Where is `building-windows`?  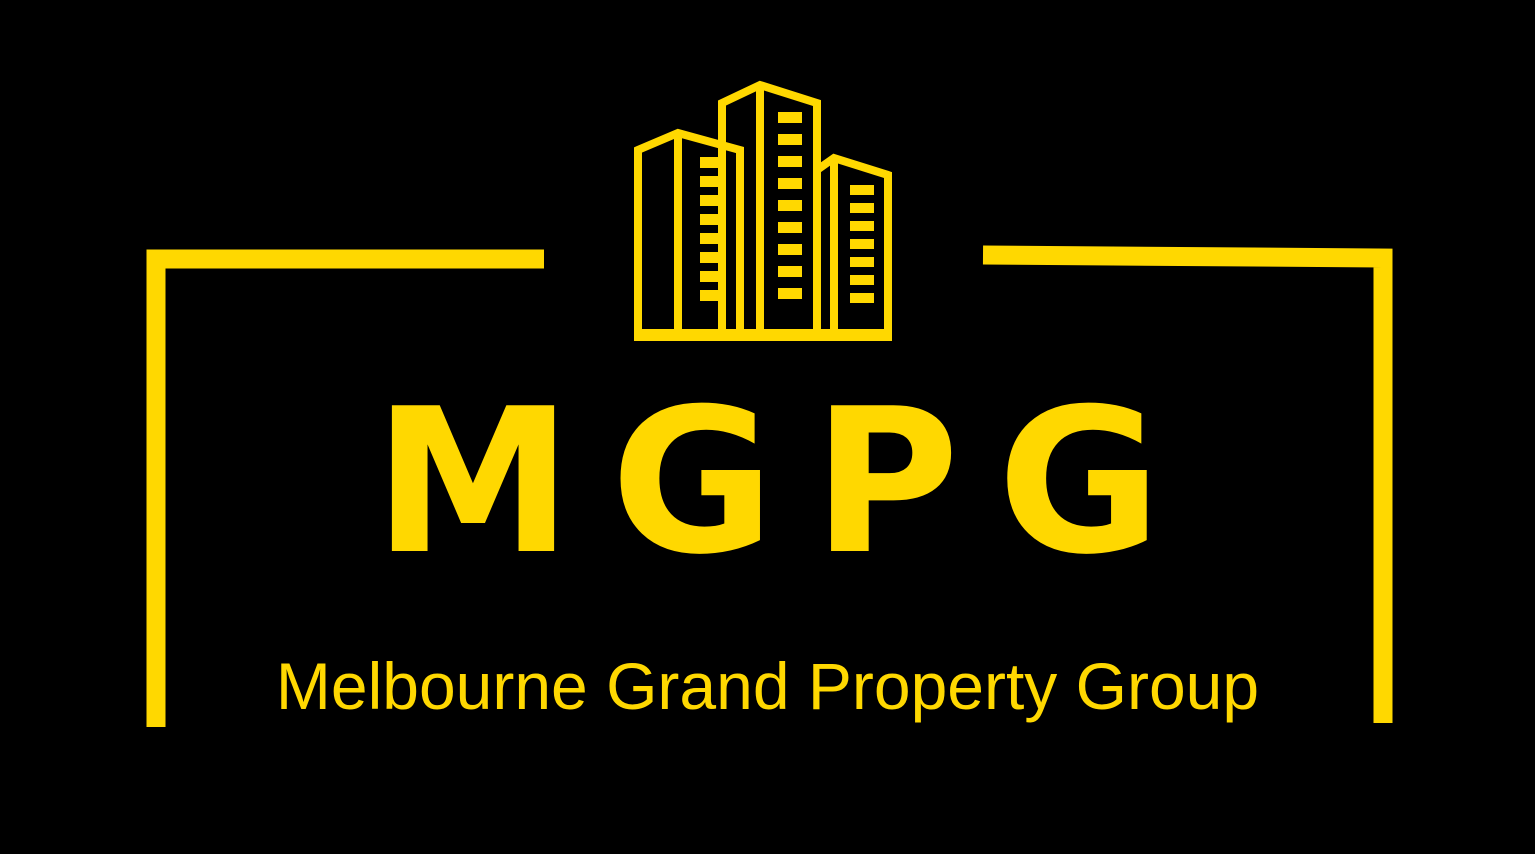 building-windows is located at coordinates (787, 207).